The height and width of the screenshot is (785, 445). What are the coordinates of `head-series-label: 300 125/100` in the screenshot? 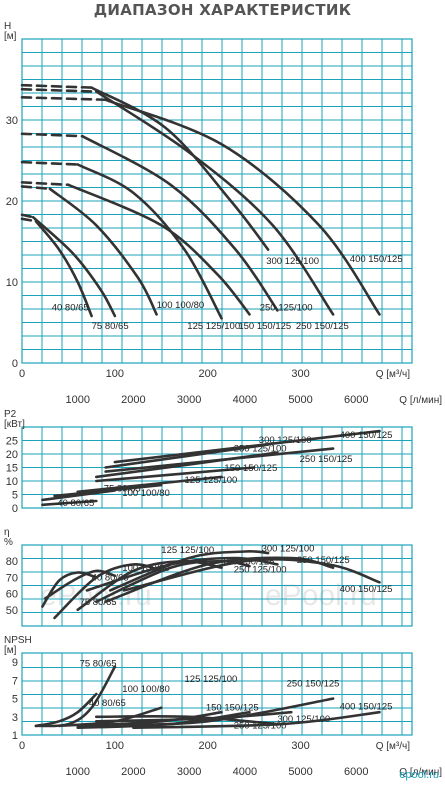 It's located at (292, 261).